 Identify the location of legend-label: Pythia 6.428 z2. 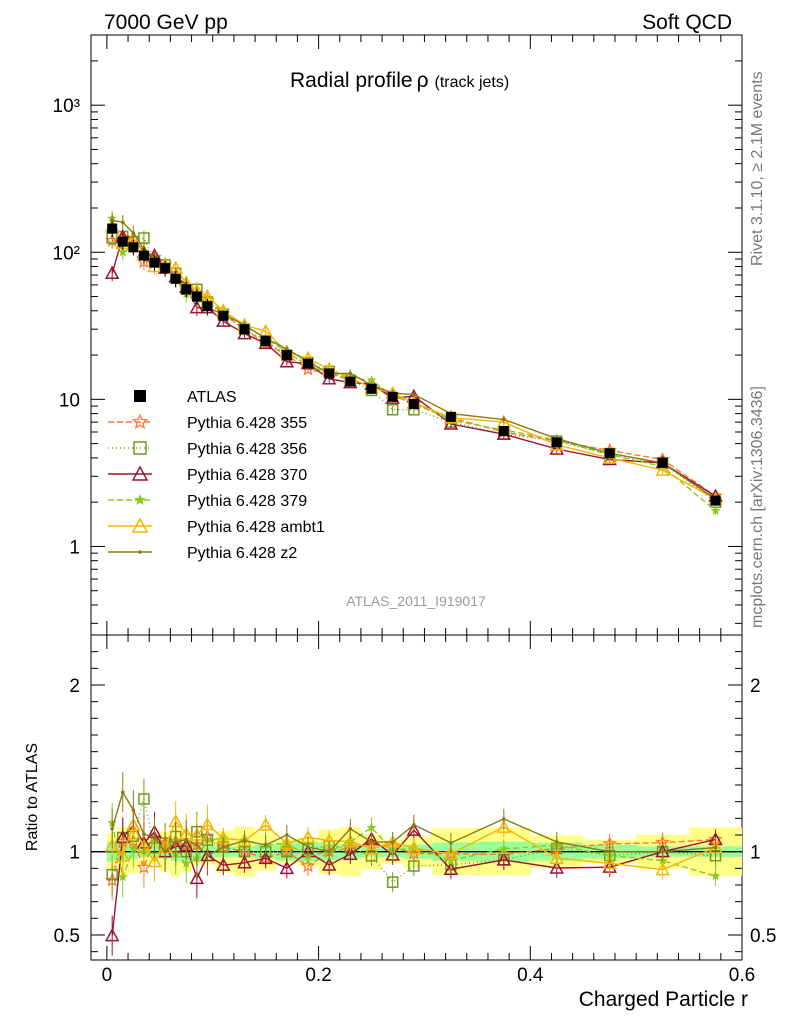
(242, 553).